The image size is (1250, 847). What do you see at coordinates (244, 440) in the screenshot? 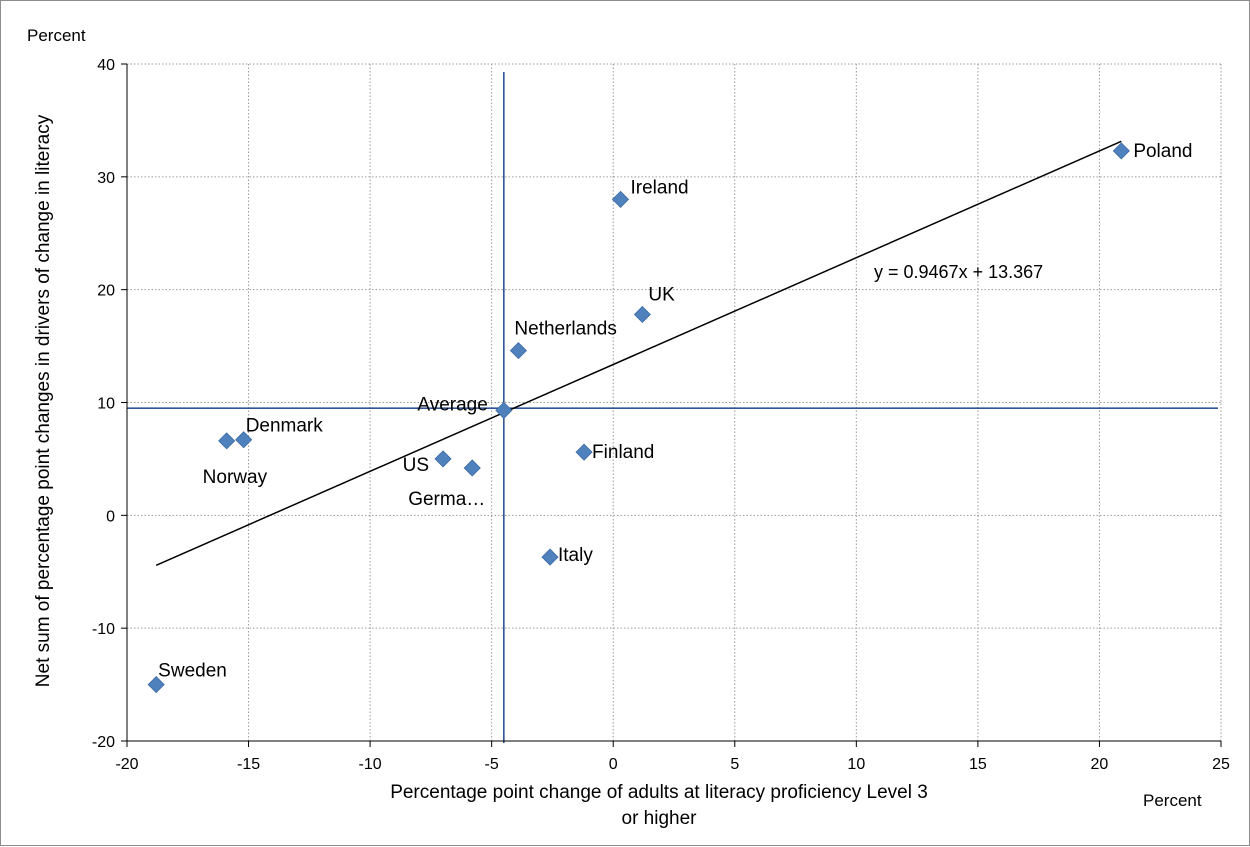
I see `data-point-denmark` at bounding box center [244, 440].